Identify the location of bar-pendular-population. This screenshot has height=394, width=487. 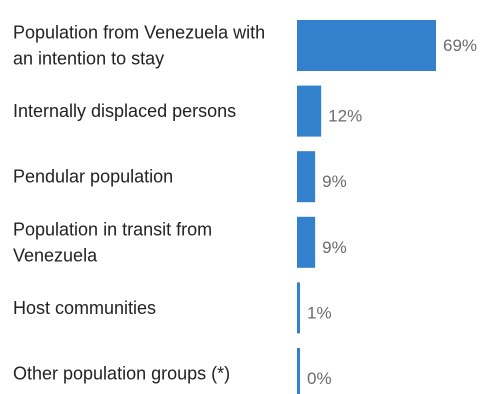
(306, 177).